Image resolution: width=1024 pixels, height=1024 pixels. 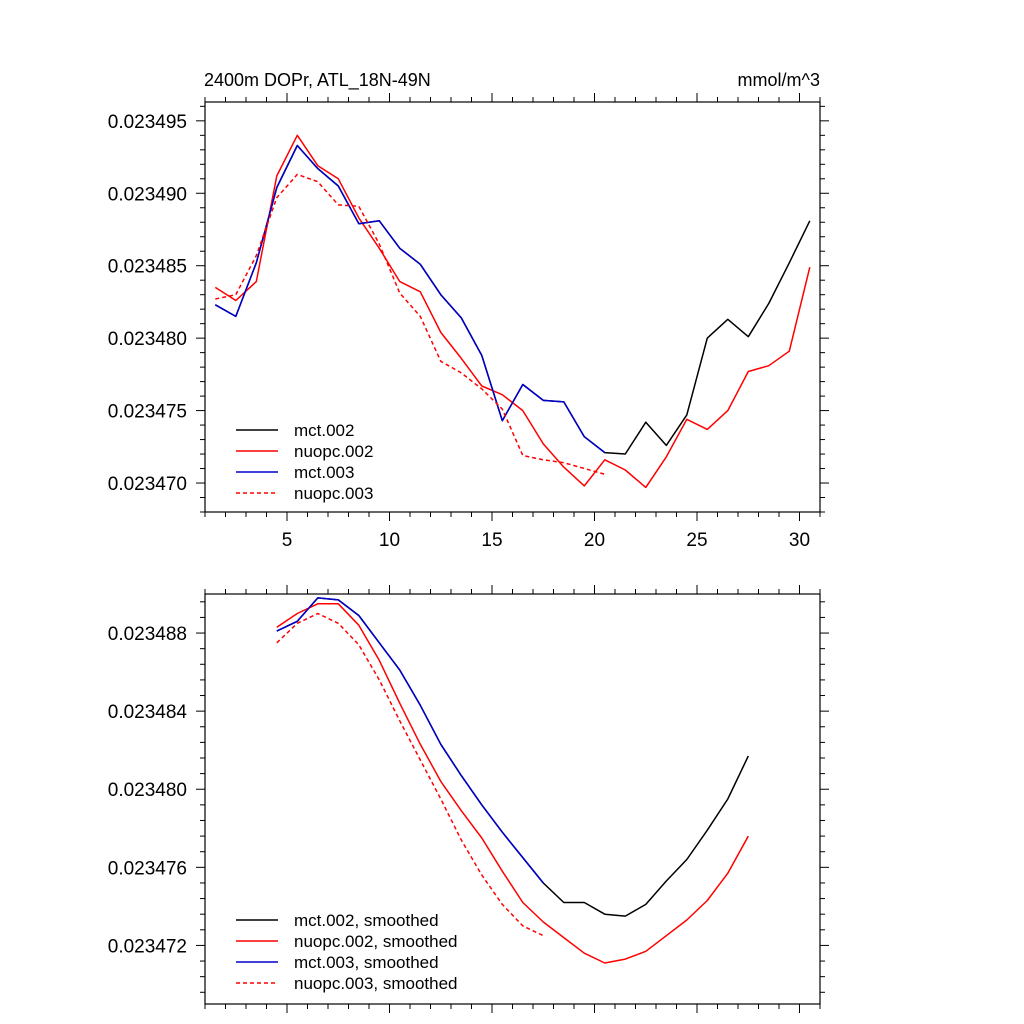 I want to click on top-x-tick-label: 25, so click(x=696, y=540).